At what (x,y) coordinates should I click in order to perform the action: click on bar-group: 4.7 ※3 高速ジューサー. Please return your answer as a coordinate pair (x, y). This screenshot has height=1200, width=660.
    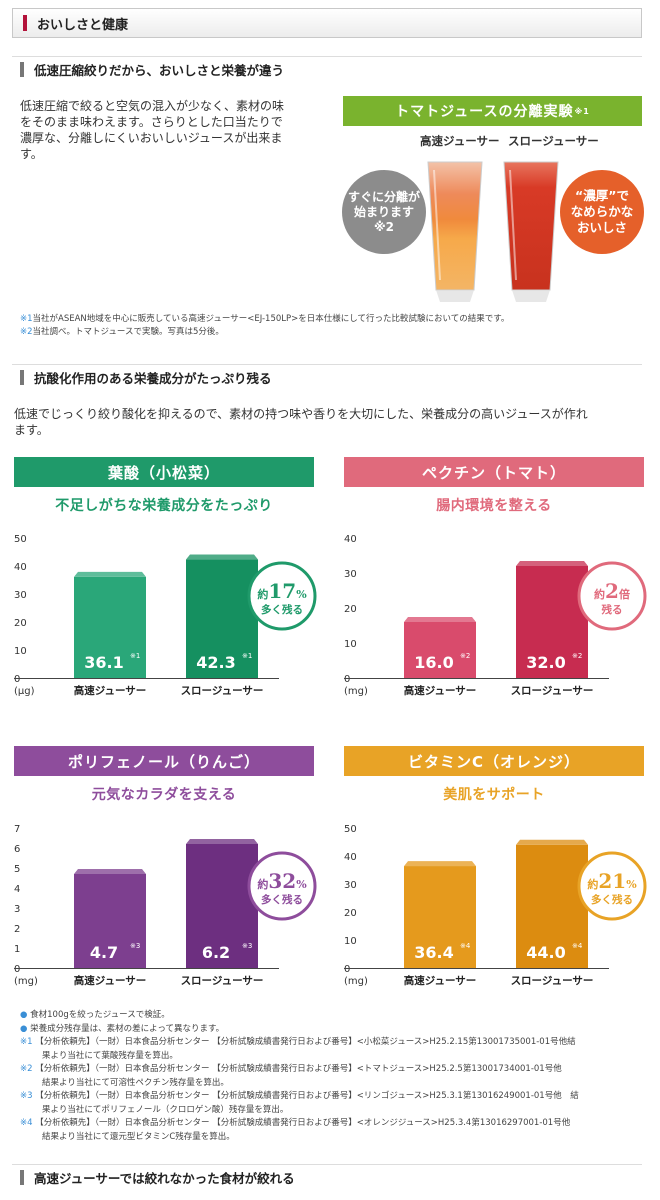
    Looking at the image, I should click on (110, 928).